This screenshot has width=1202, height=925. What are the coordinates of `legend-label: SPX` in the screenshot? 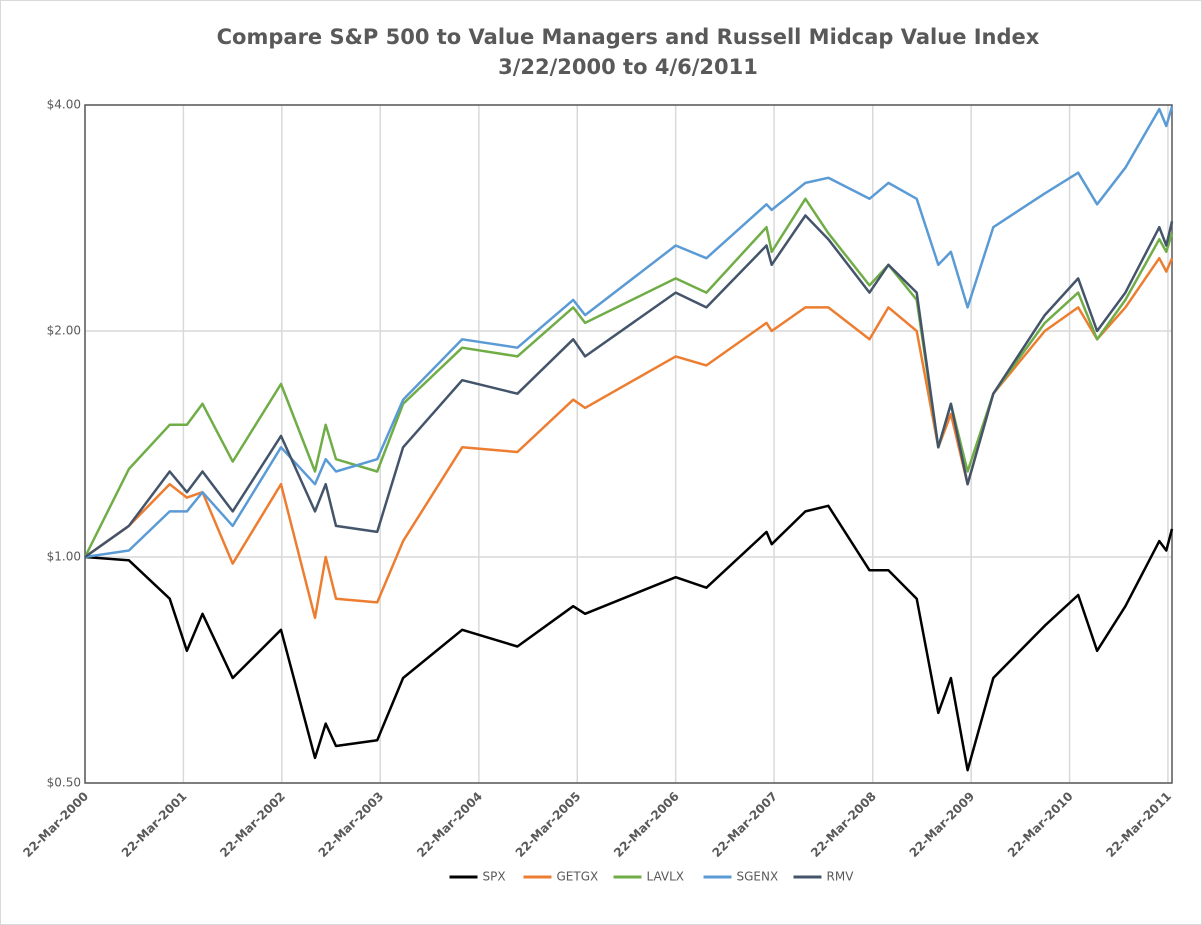 It's located at (494, 877).